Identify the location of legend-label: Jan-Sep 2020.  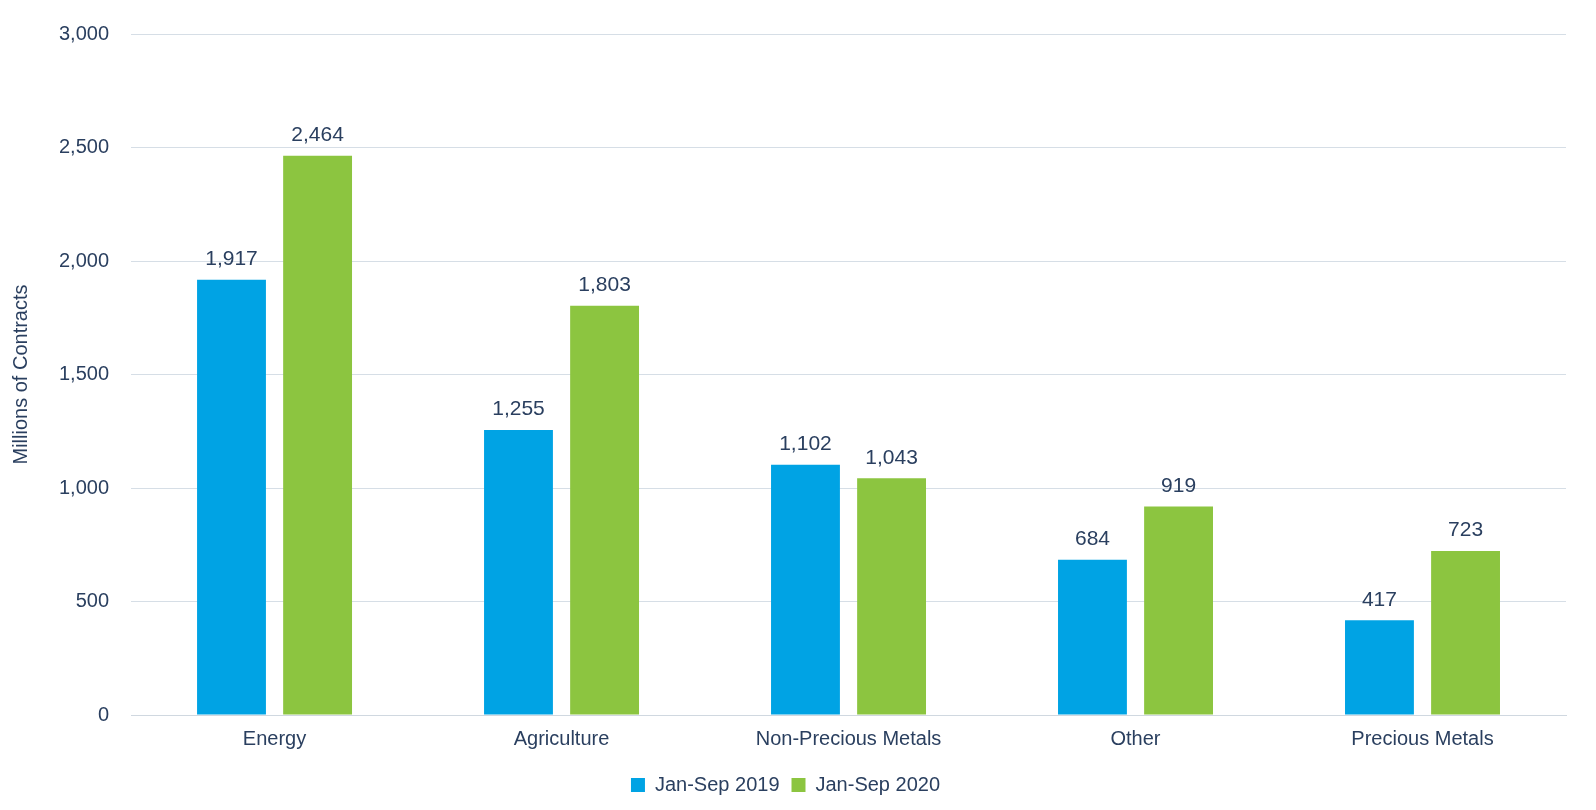
(878, 783).